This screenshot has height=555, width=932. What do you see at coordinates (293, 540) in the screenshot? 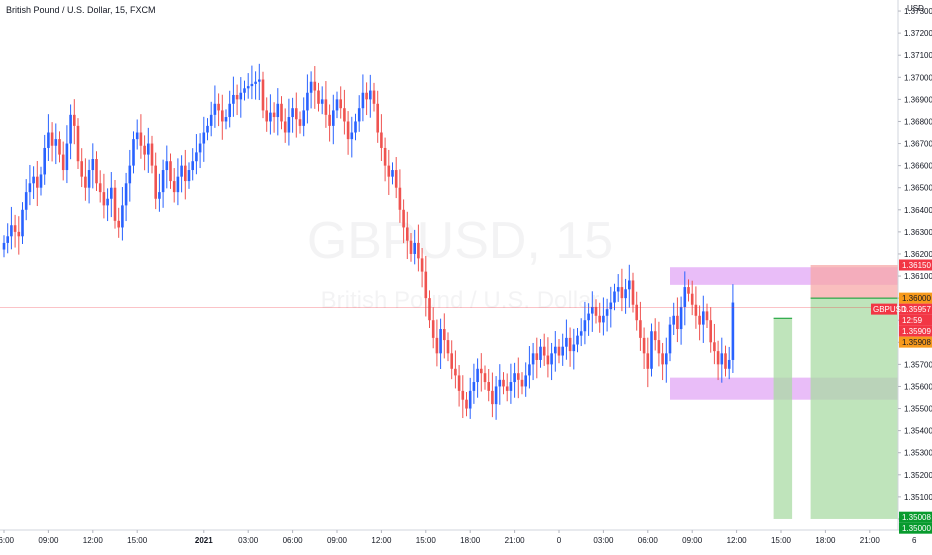
I see `x-tick-label: 06:00` at bounding box center [293, 540].